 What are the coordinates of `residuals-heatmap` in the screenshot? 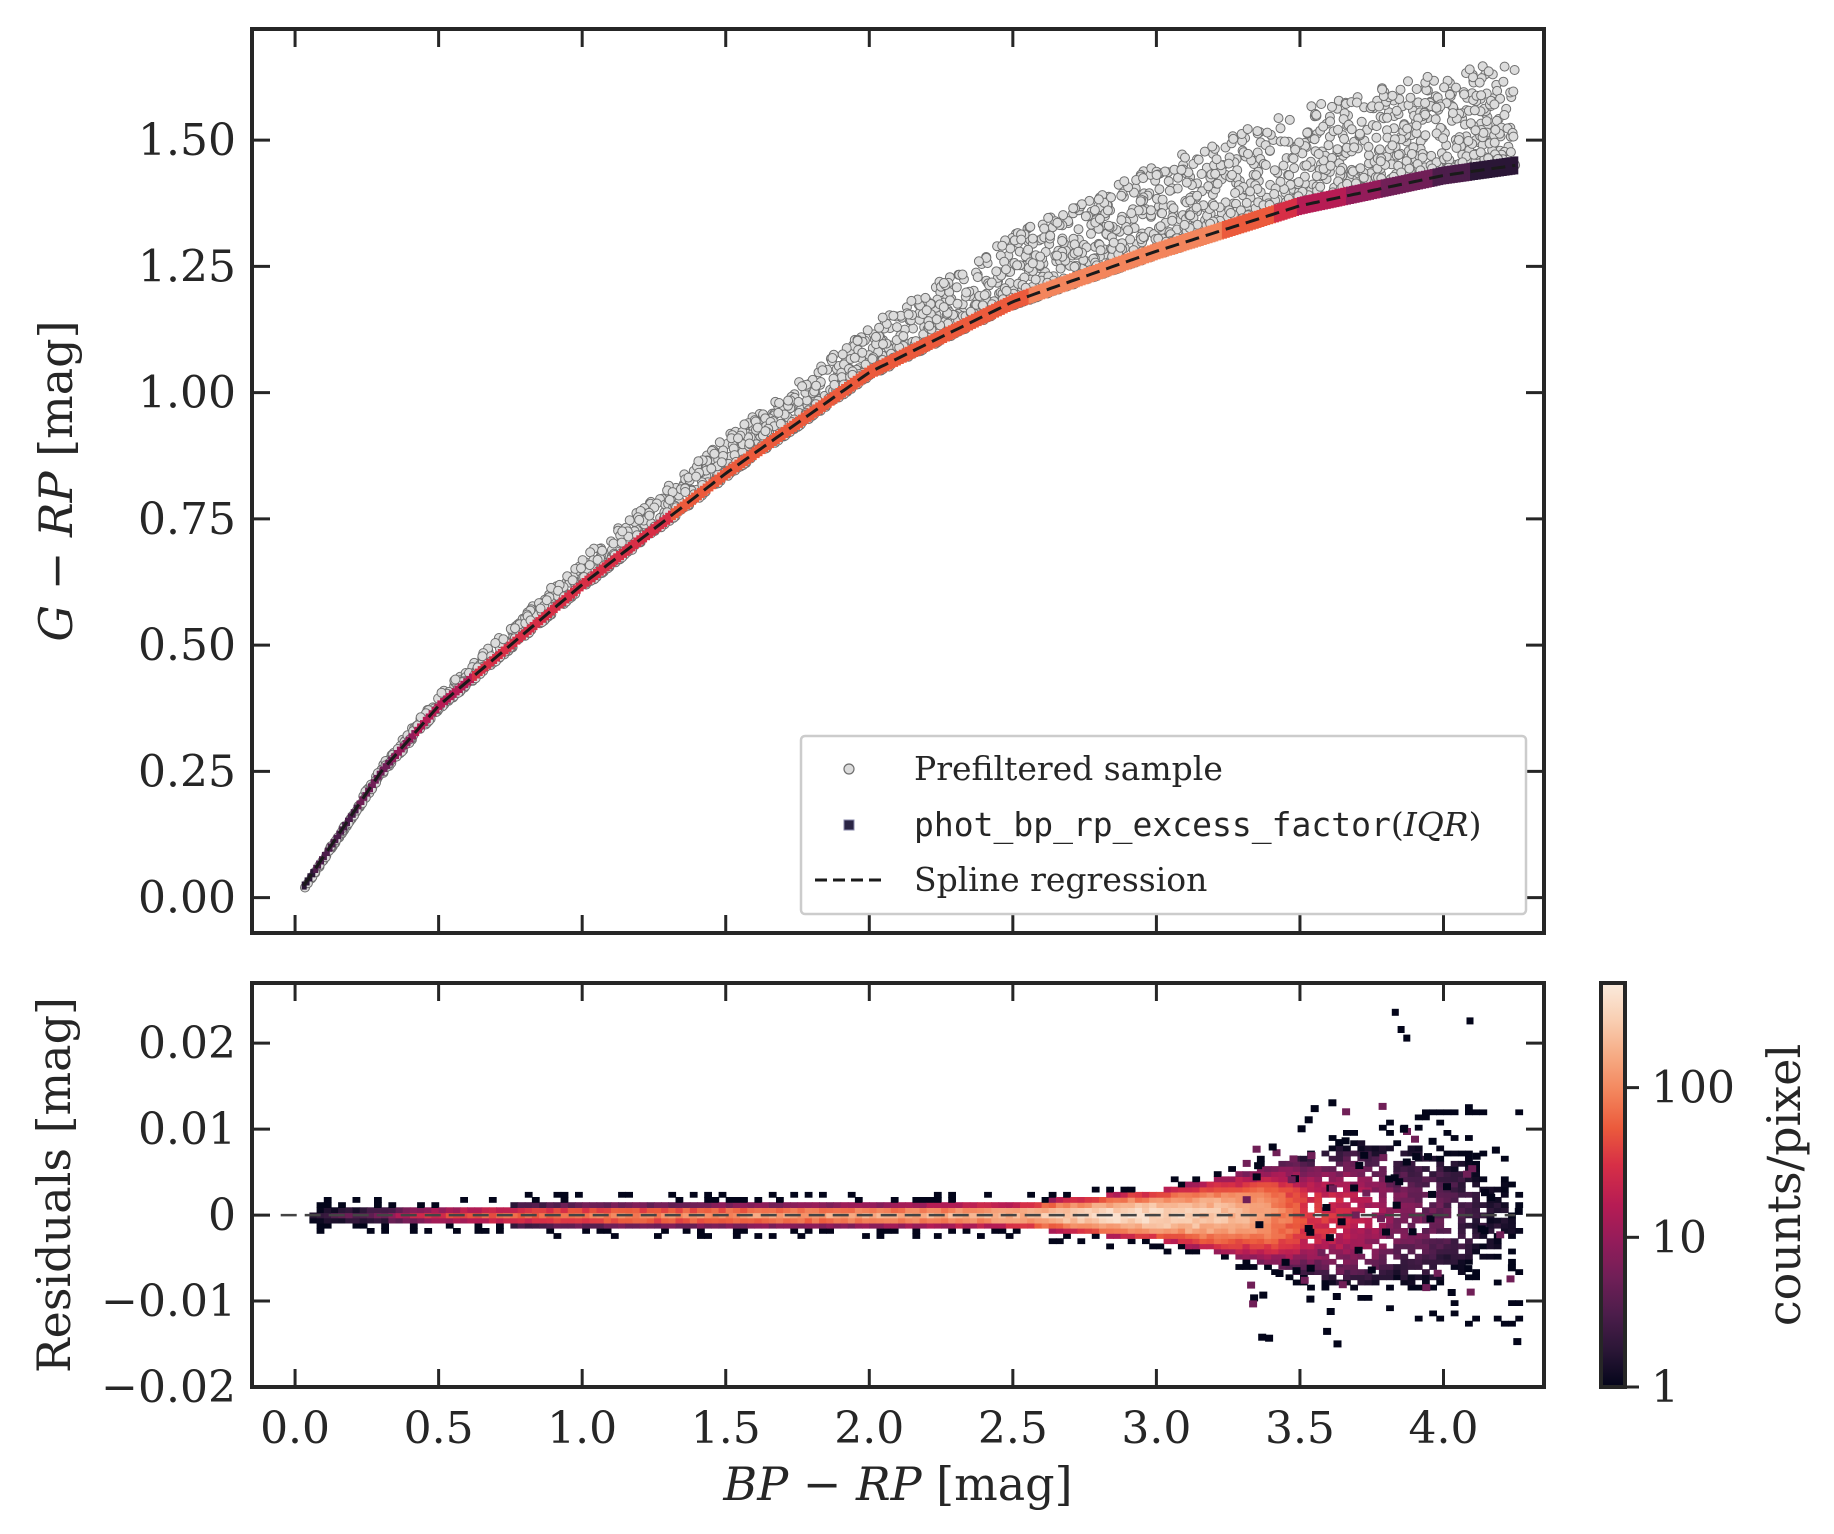 It's located at (916, 1178).